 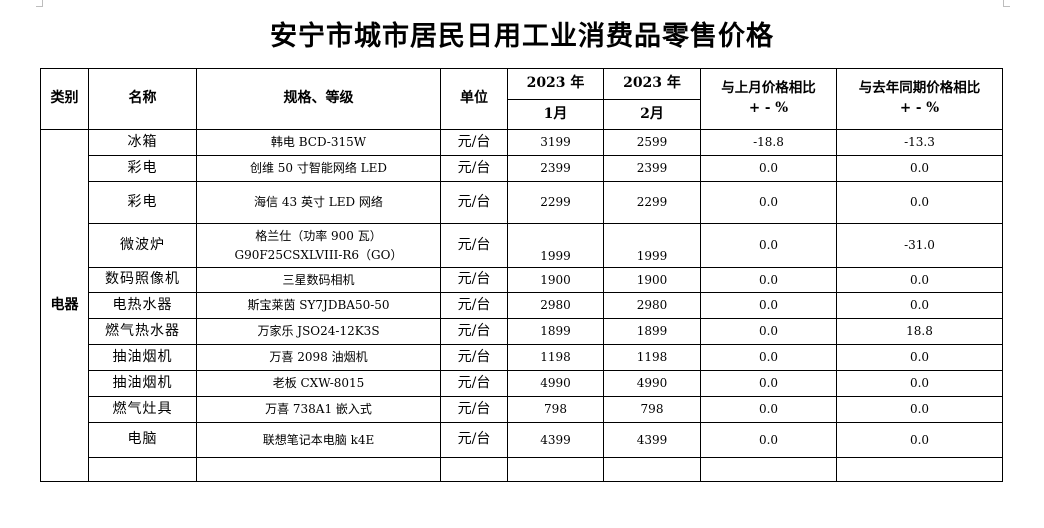 What do you see at coordinates (142, 440) in the screenshot?
I see `item-name: 电脑` at bounding box center [142, 440].